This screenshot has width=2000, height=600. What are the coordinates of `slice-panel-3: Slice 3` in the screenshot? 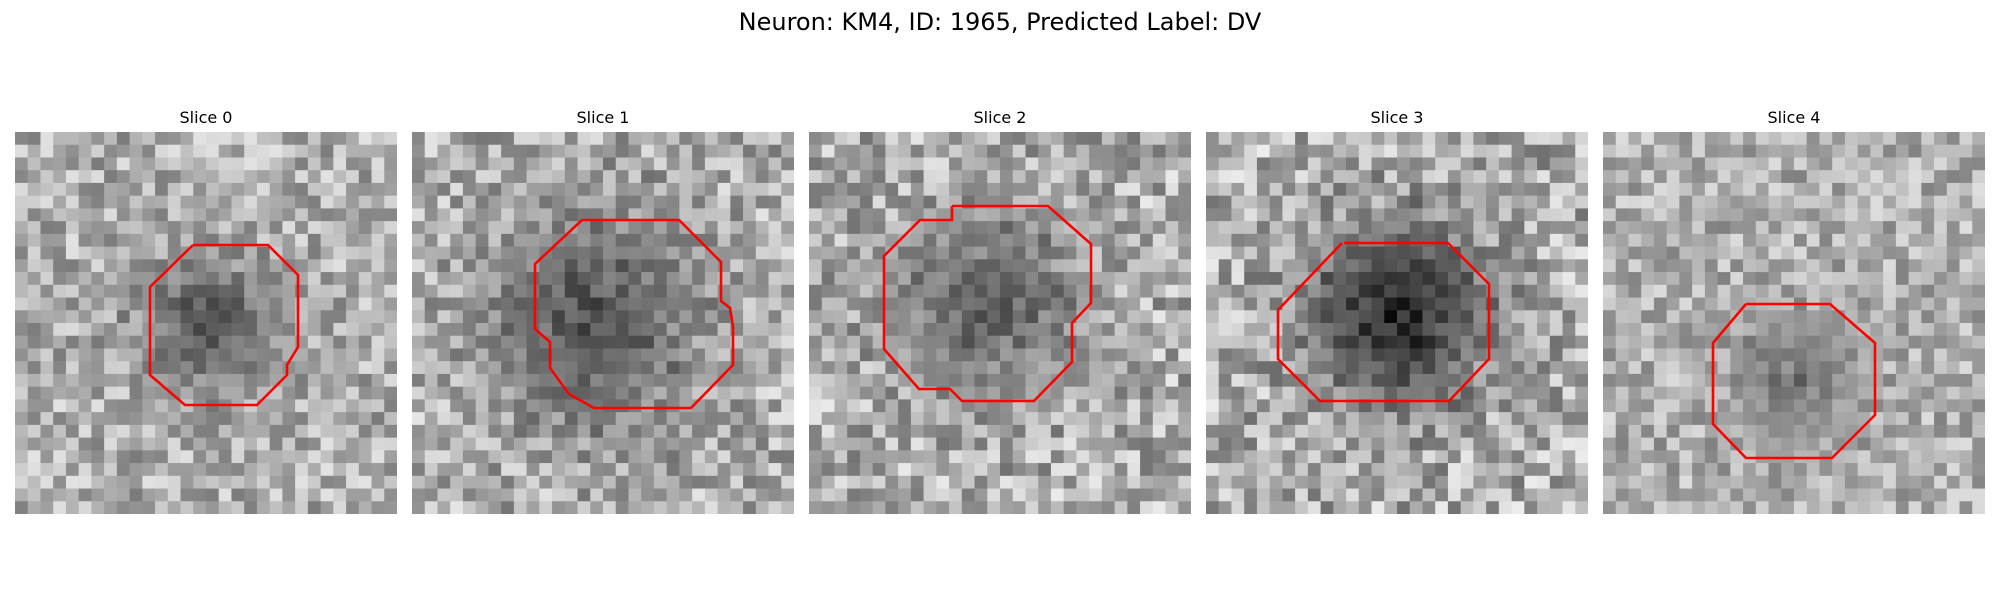 It's located at (1397, 311).